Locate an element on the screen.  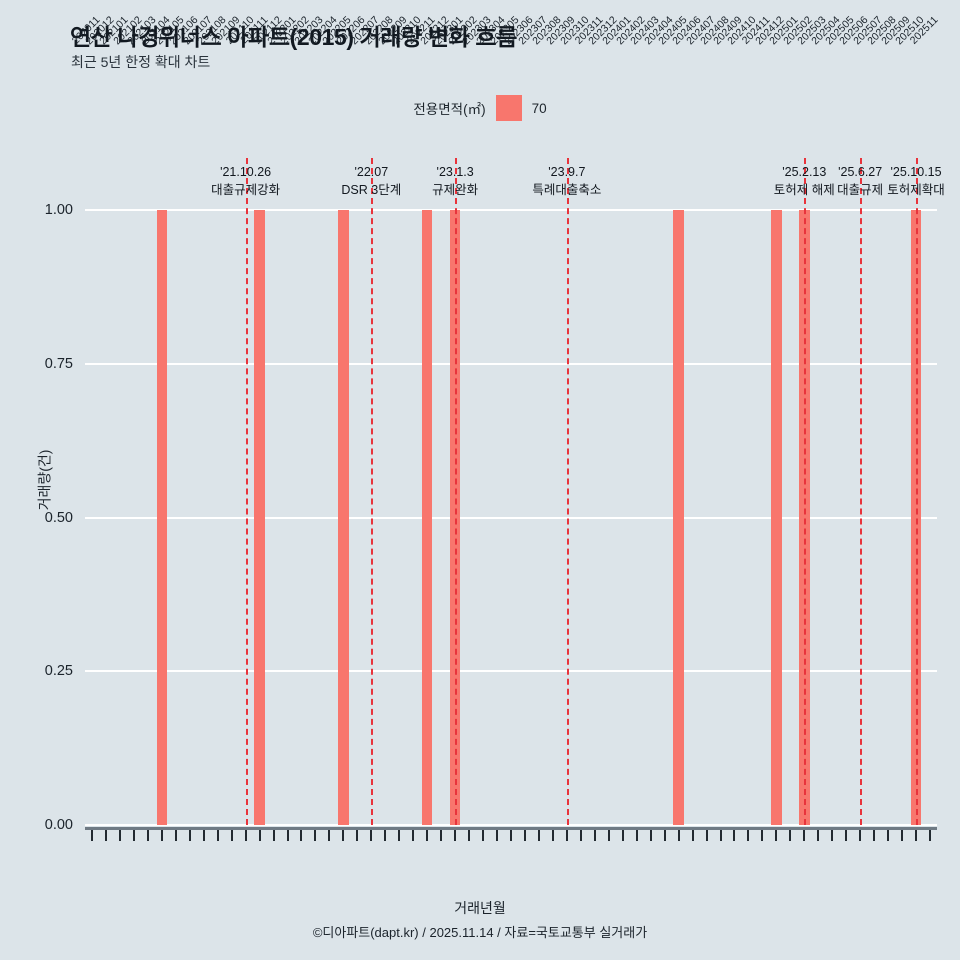
event-annotation: '25.10.15 토허제확대 is located at coordinates (916, 181).